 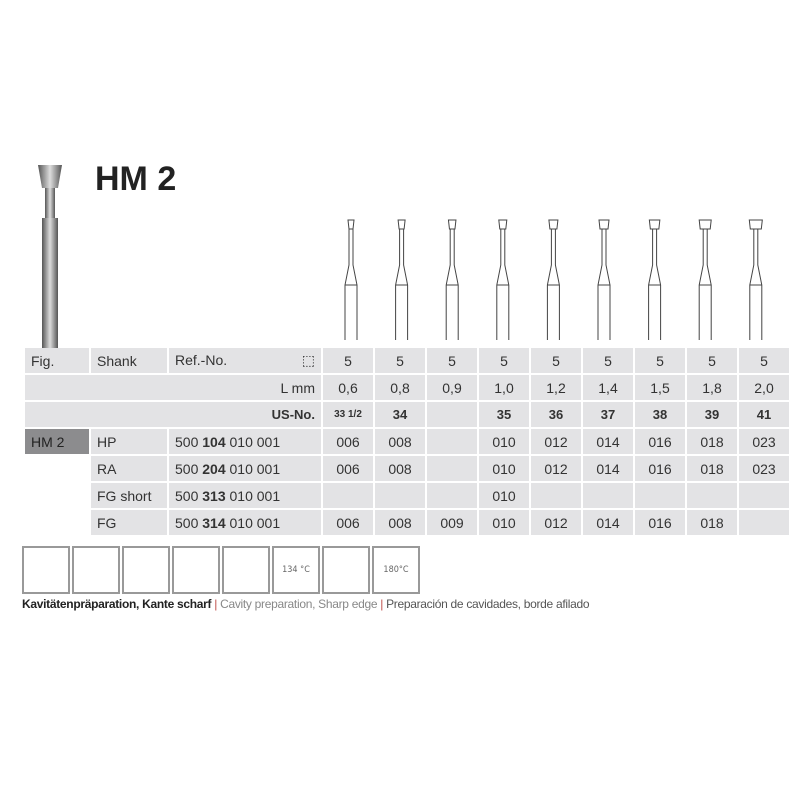 I want to click on caption-de: Kavitätenpräparation, Kante scharf, so click(x=117, y=604).